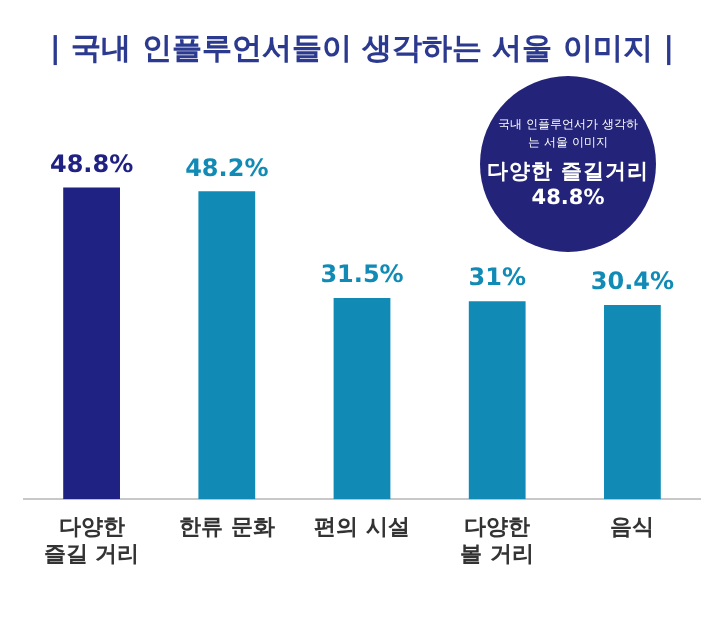 Image resolution: width=720 pixels, height=644 pixels. What do you see at coordinates (632, 281) in the screenshot?
I see `data-label: 30.4%` at bounding box center [632, 281].